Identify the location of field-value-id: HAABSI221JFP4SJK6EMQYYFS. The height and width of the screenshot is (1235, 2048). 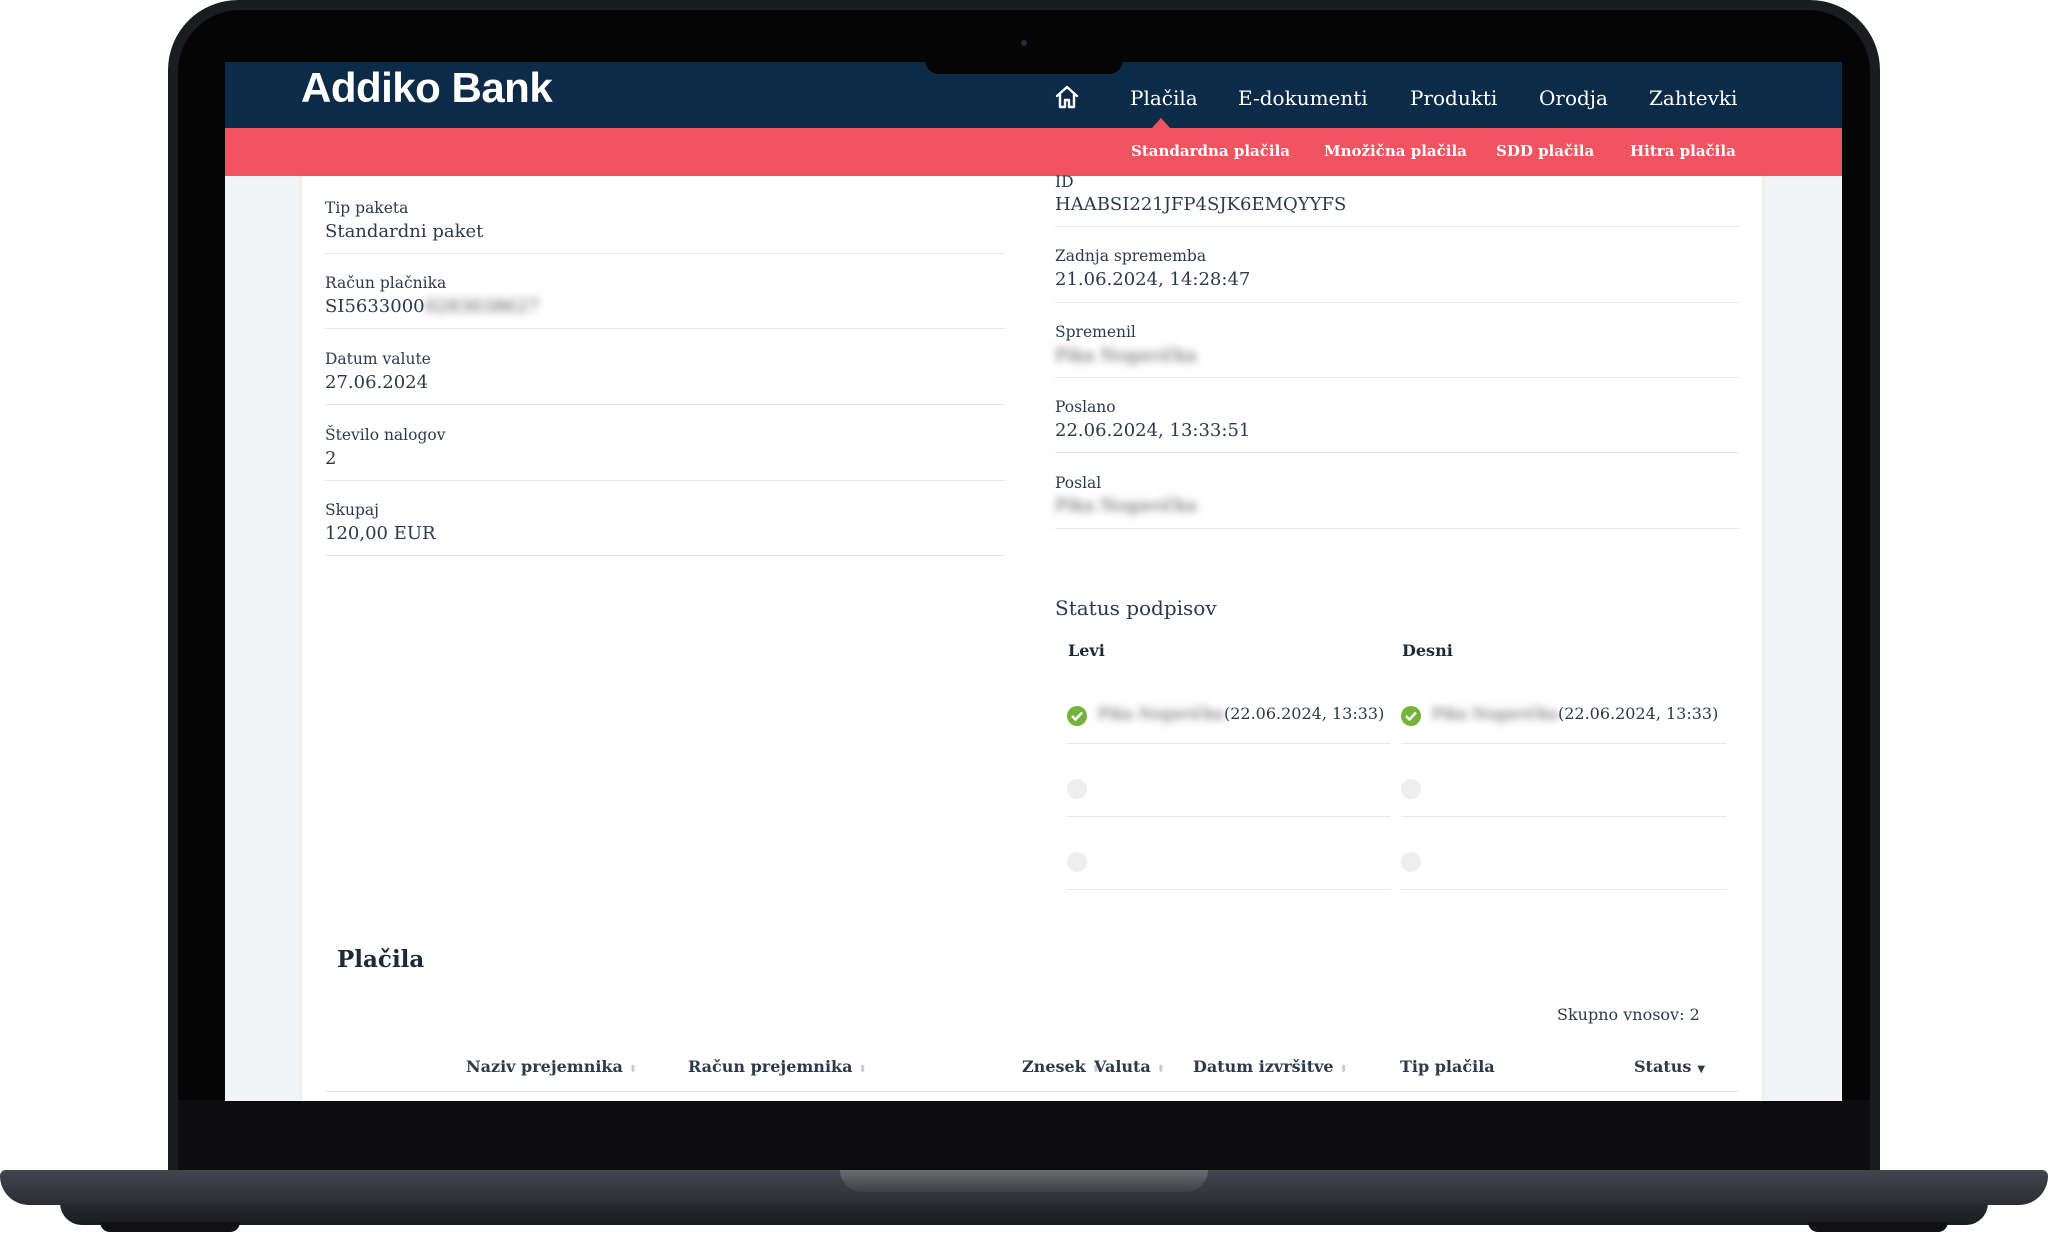
(1201, 204).